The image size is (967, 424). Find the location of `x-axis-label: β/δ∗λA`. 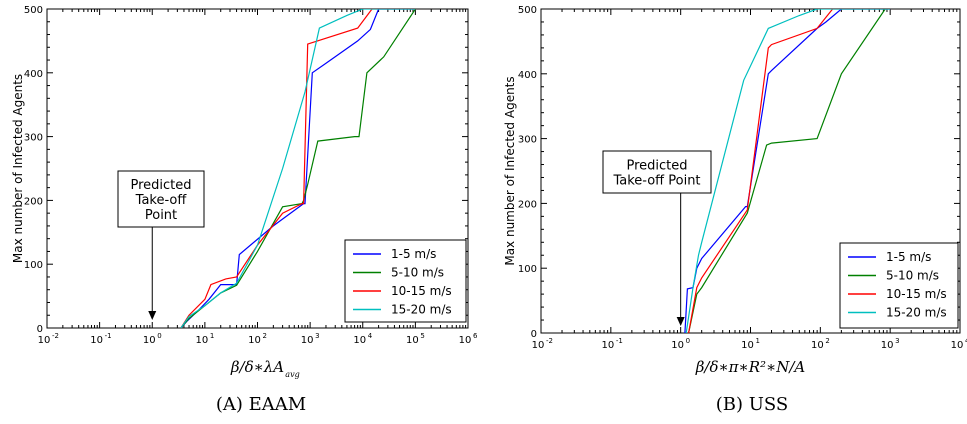

x-axis-label: β/δ∗λA is located at coordinates (257, 367).